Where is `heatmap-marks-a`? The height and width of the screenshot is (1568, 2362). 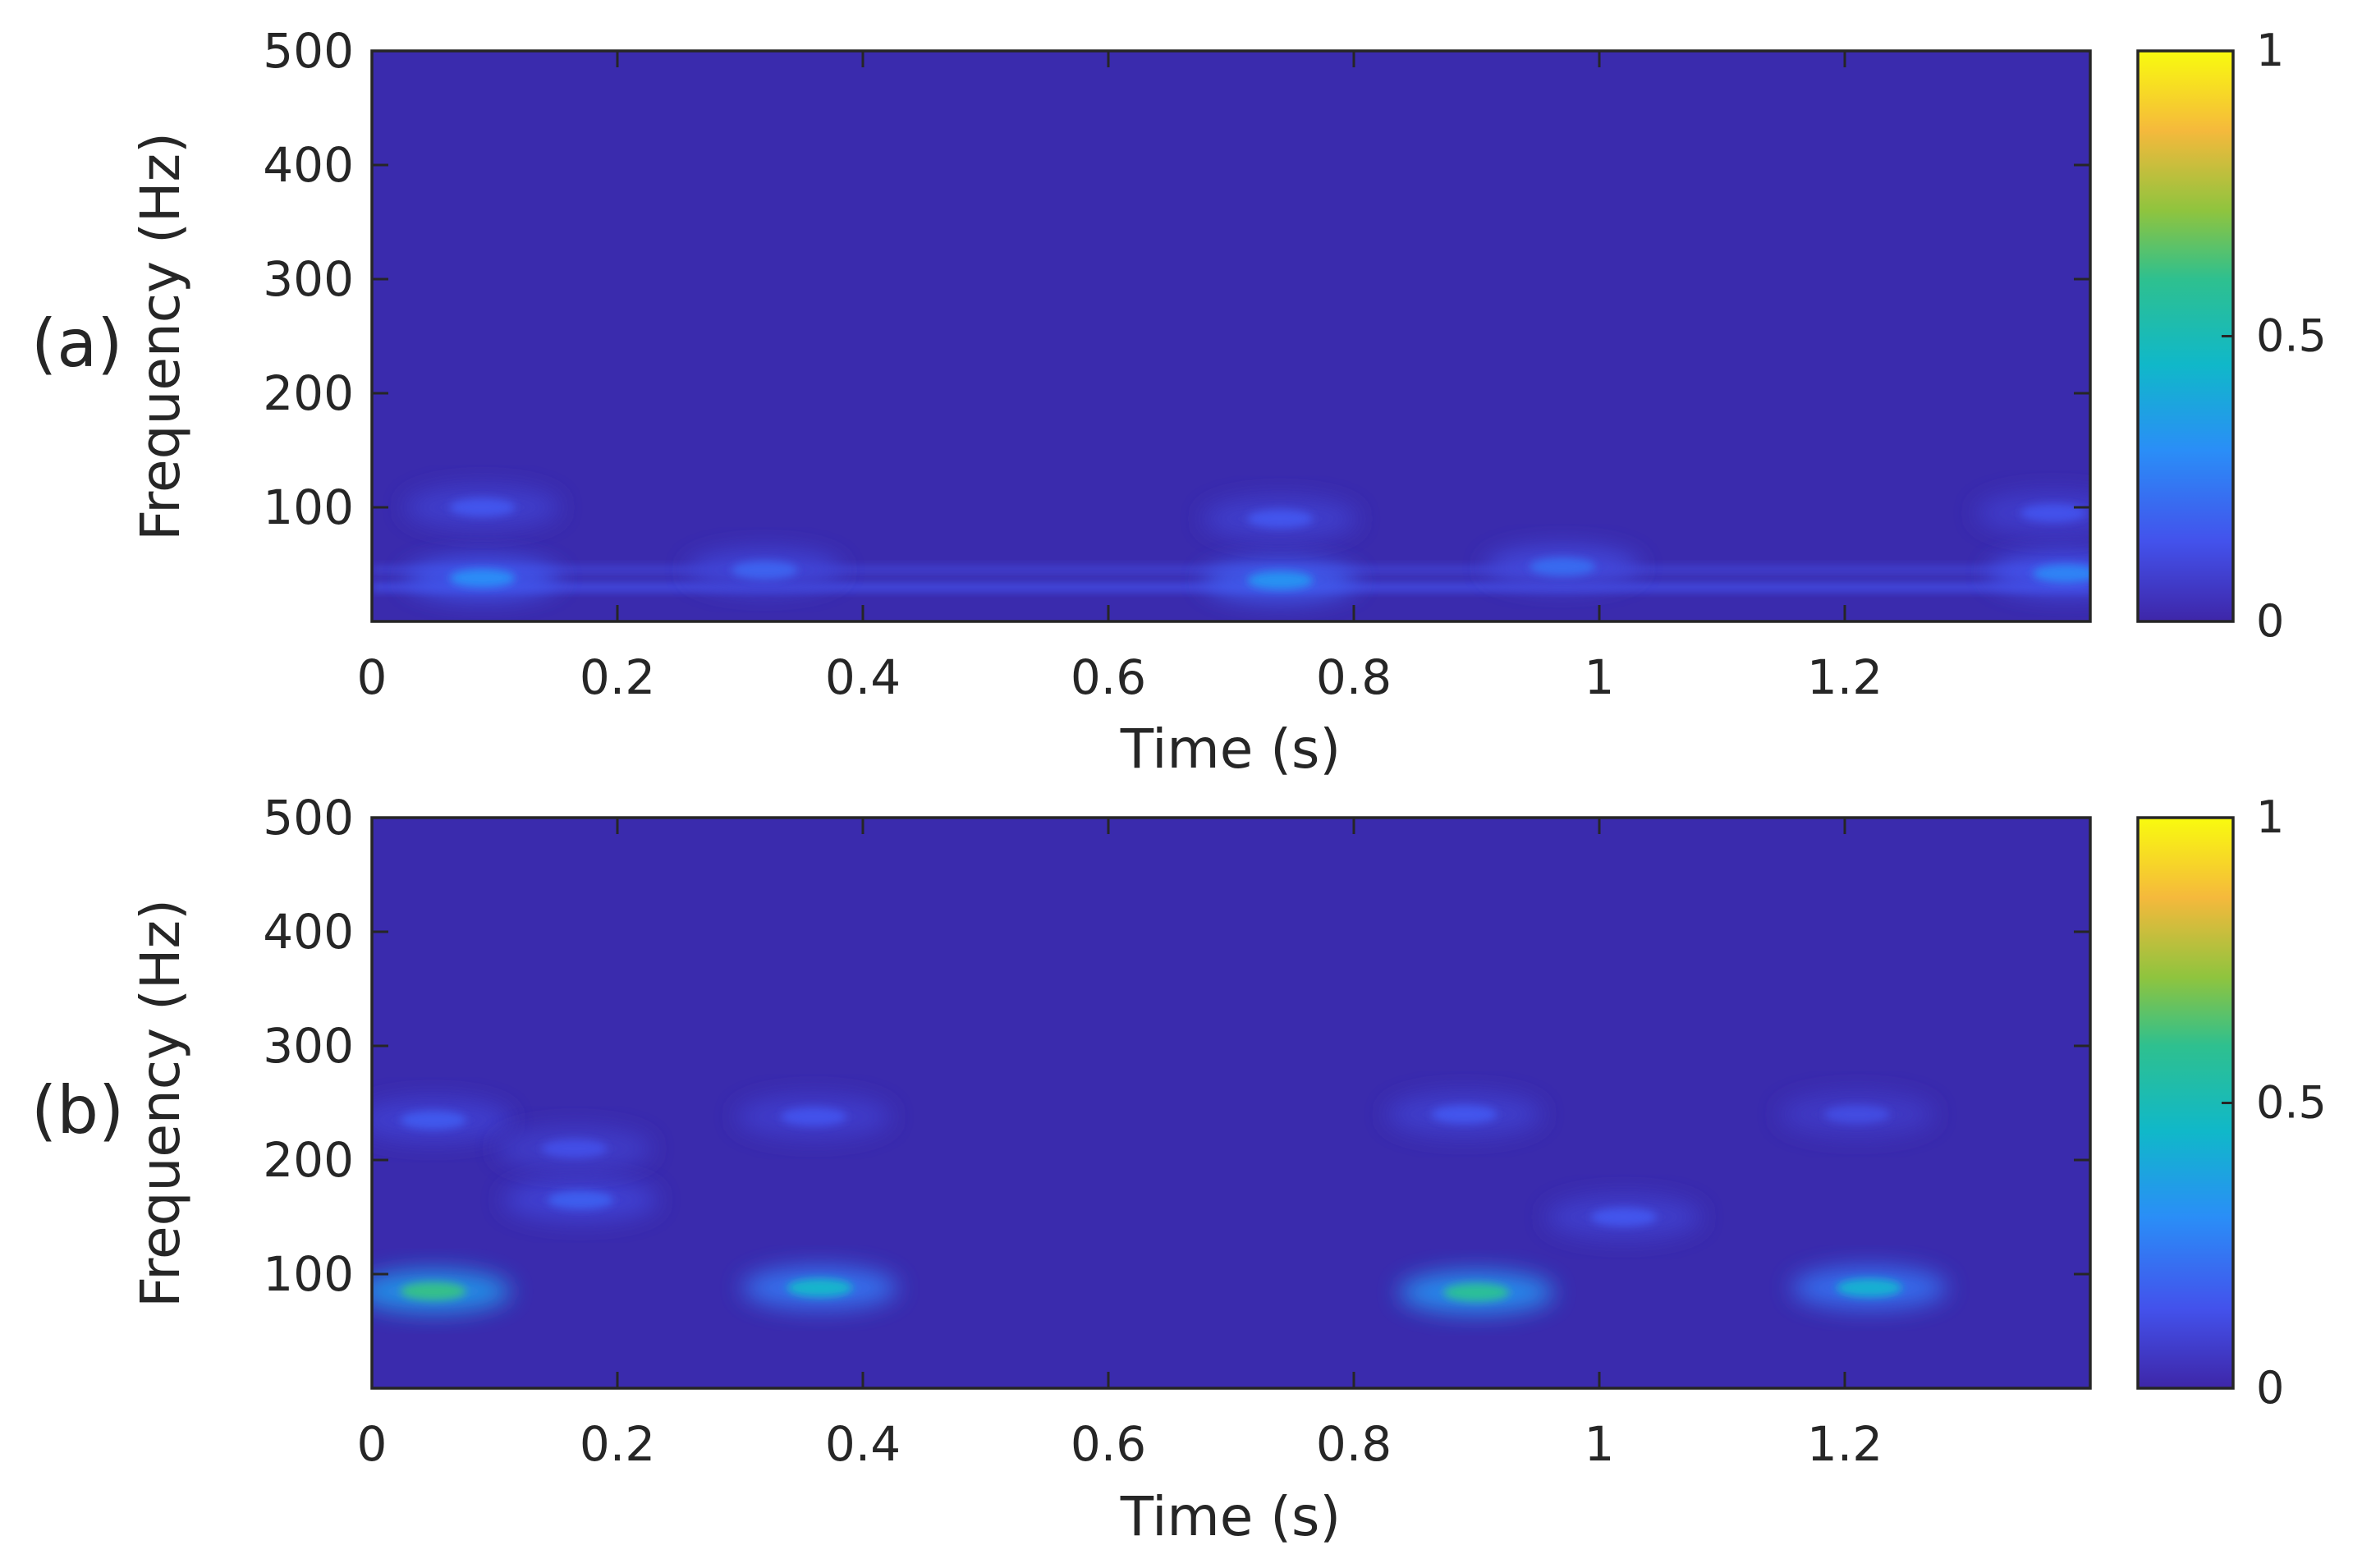
heatmap-marks-a is located at coordinates (1231, 544).